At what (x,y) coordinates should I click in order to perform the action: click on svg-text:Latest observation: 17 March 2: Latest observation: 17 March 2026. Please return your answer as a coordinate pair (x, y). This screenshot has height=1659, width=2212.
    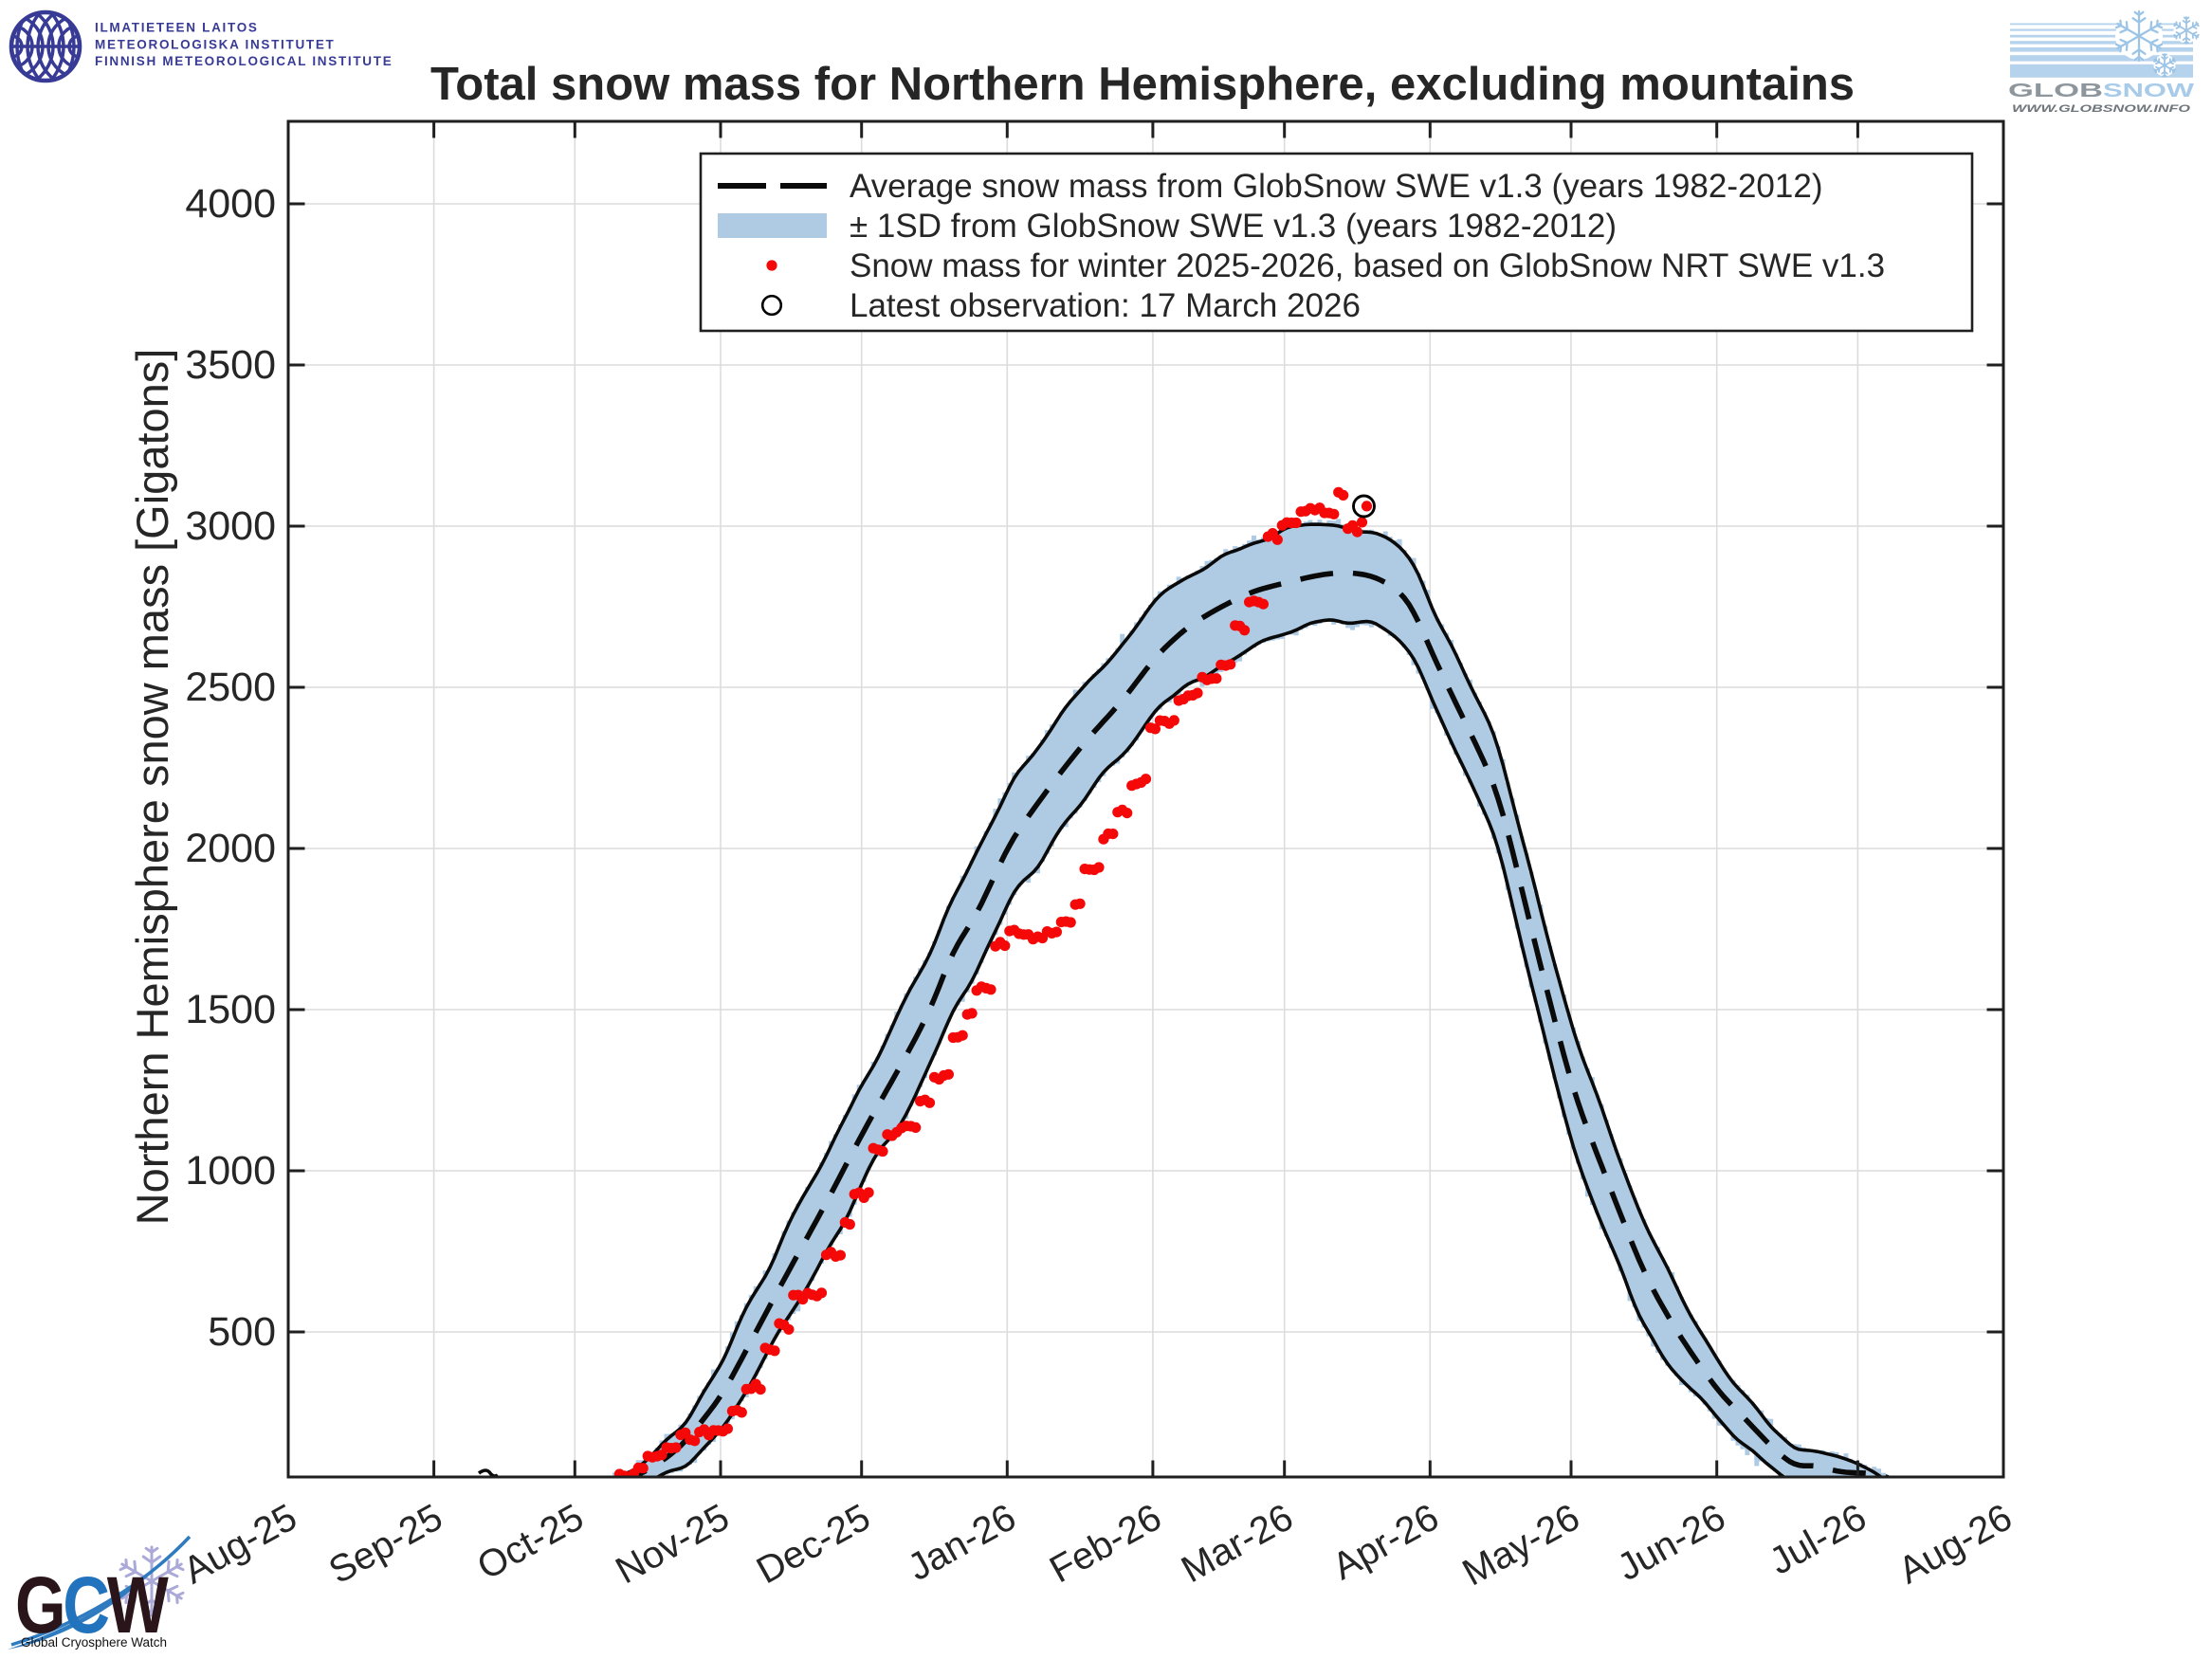
    Looking at the image, I should click on (1105, 305).